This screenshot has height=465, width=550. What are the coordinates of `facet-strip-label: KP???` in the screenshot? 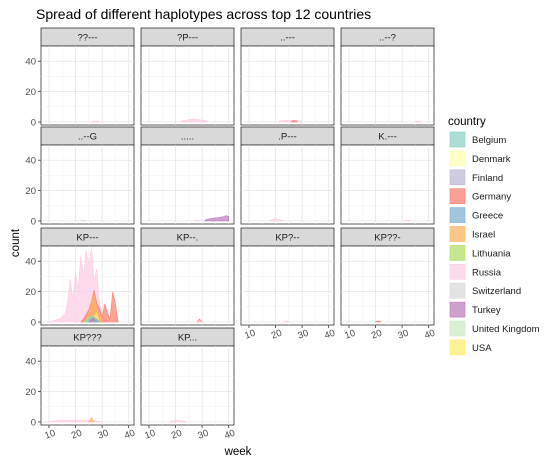 It's located at (87, 338).